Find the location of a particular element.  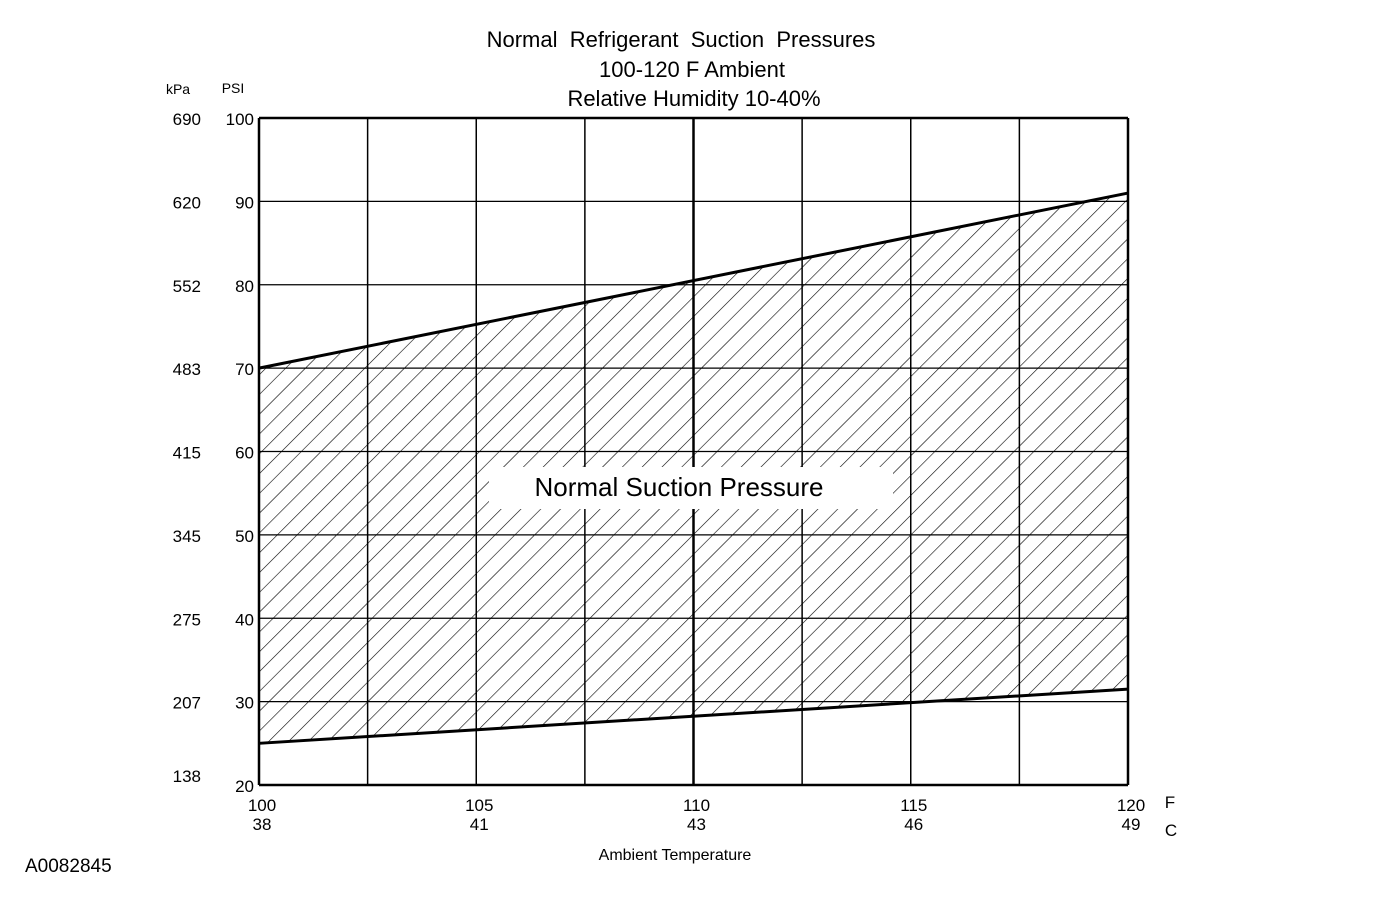

x-secondary-tick-label: 43 is located at coordinates (696, 824).